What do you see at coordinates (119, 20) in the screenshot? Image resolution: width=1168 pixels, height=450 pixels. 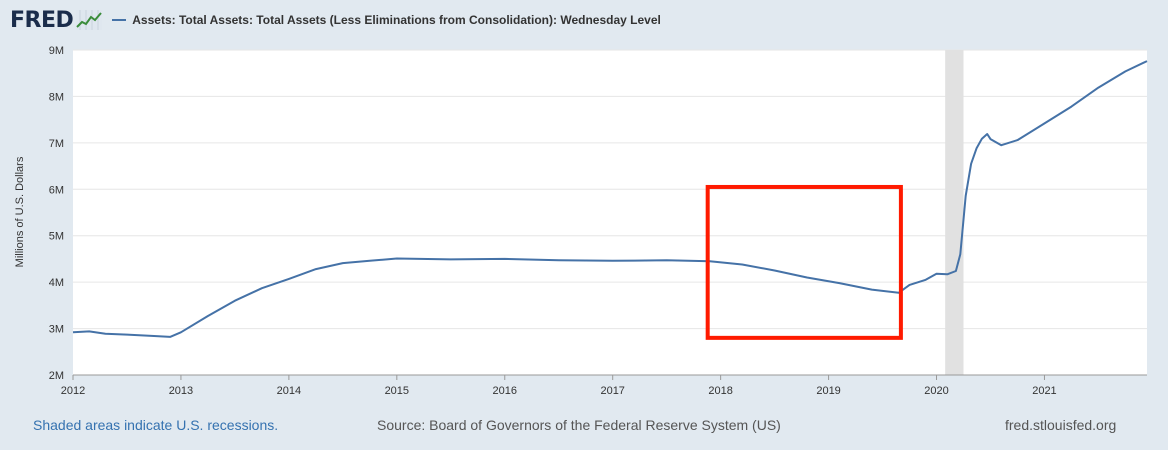 I see `legend-swatch` at bounding box center [119, 20].